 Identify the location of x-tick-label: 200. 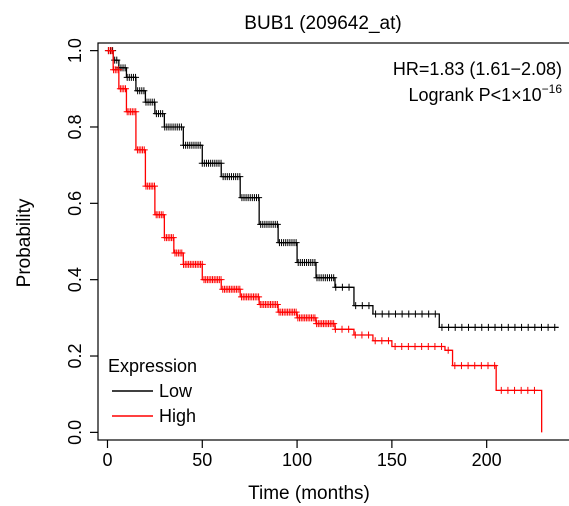
(487, 460).